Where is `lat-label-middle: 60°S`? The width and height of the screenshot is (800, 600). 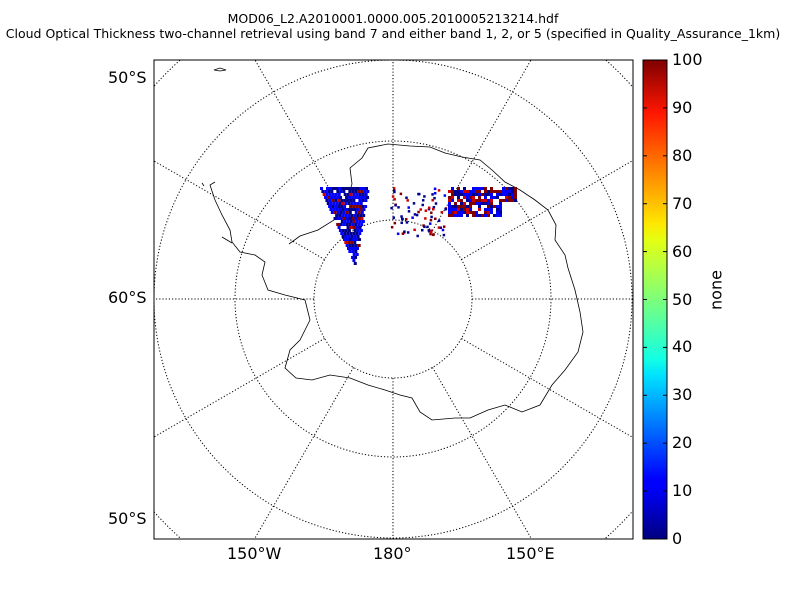
lat-label-middle: 60°S is located at coordinates (127, 297).